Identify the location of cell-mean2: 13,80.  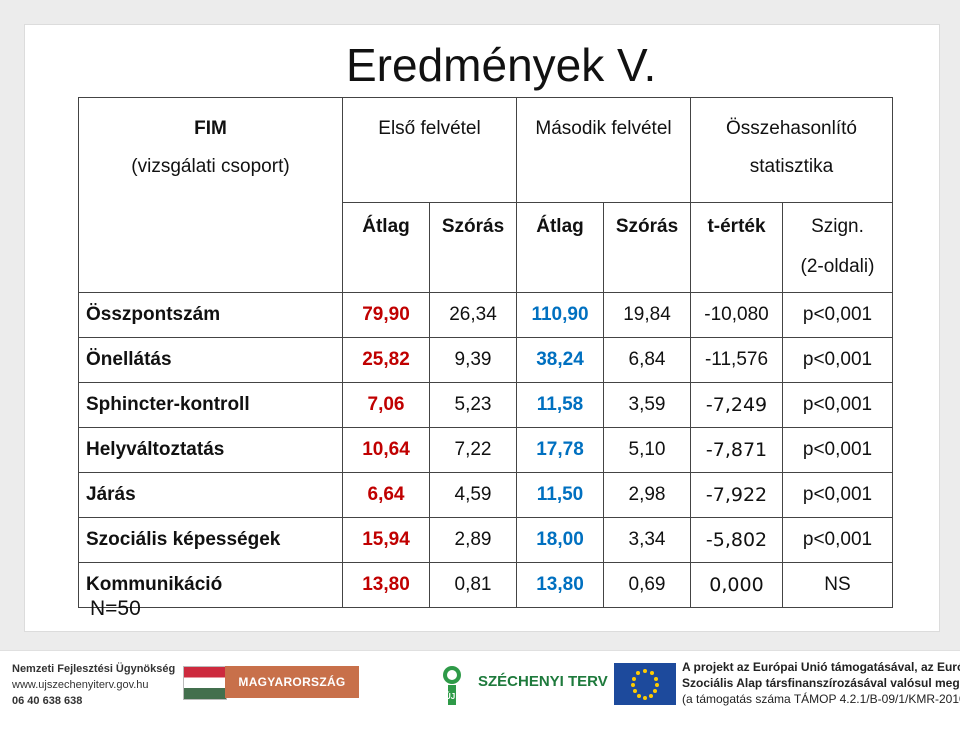
(560, 585).